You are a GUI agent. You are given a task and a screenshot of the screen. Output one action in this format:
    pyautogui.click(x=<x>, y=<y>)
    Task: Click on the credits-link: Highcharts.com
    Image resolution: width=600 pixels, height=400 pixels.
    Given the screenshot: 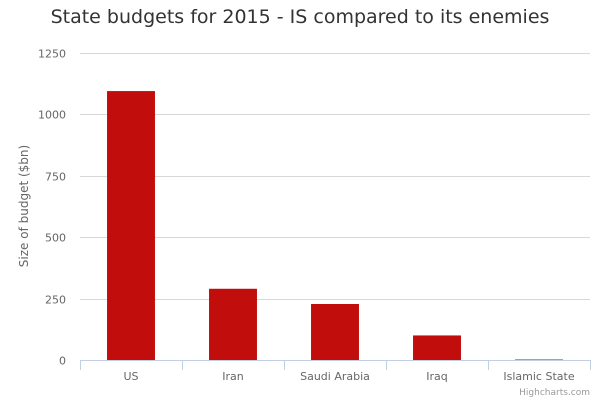 What is the action you would take?
    pyautogui.click(x=554, y=393)
    